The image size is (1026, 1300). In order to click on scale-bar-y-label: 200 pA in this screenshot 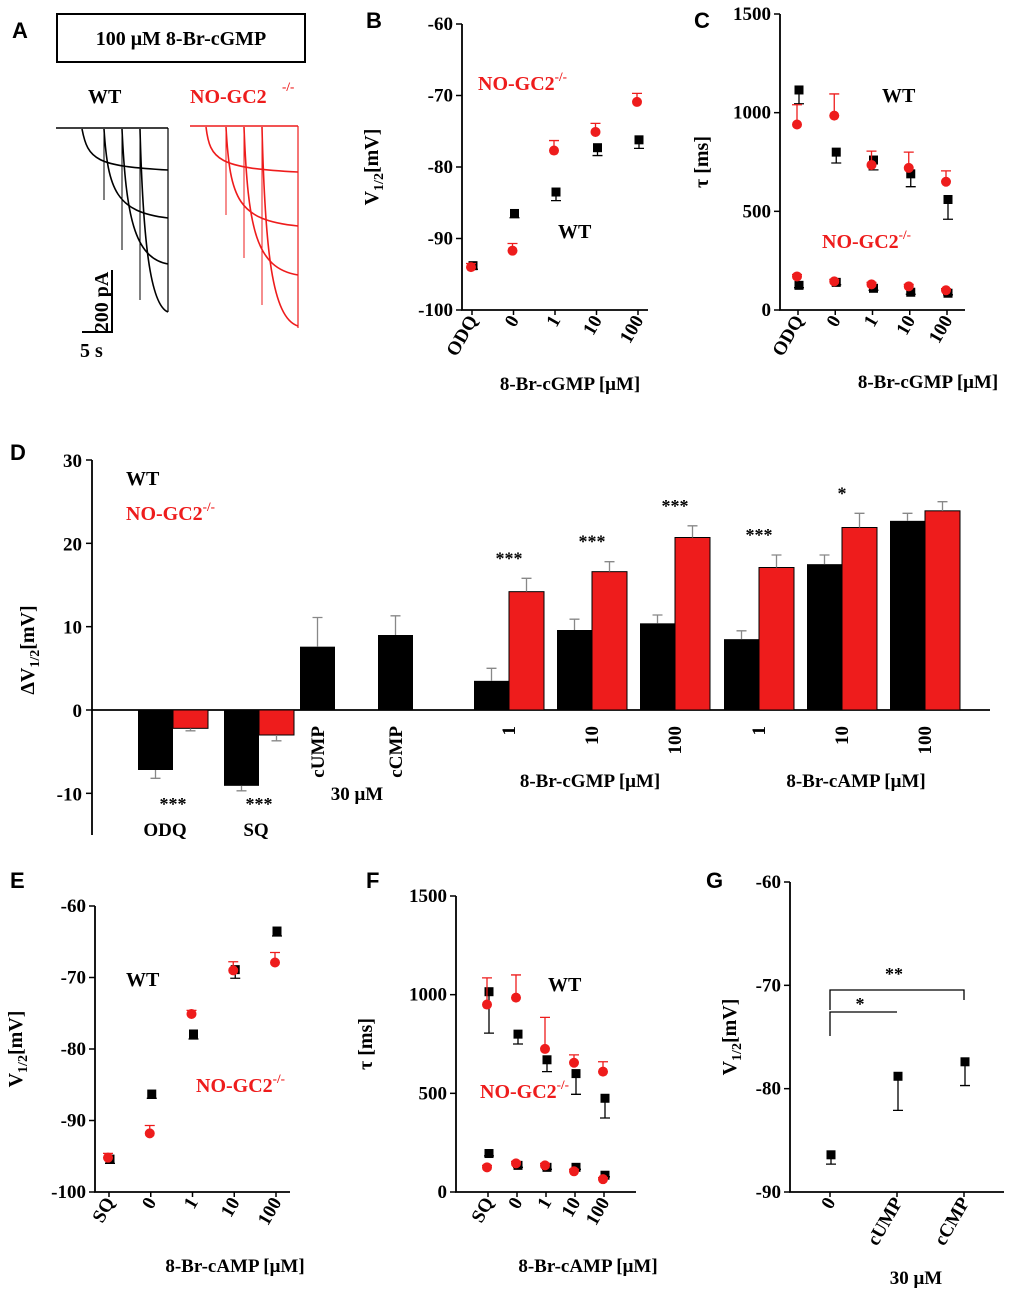, I will do `click(102, 301)`.